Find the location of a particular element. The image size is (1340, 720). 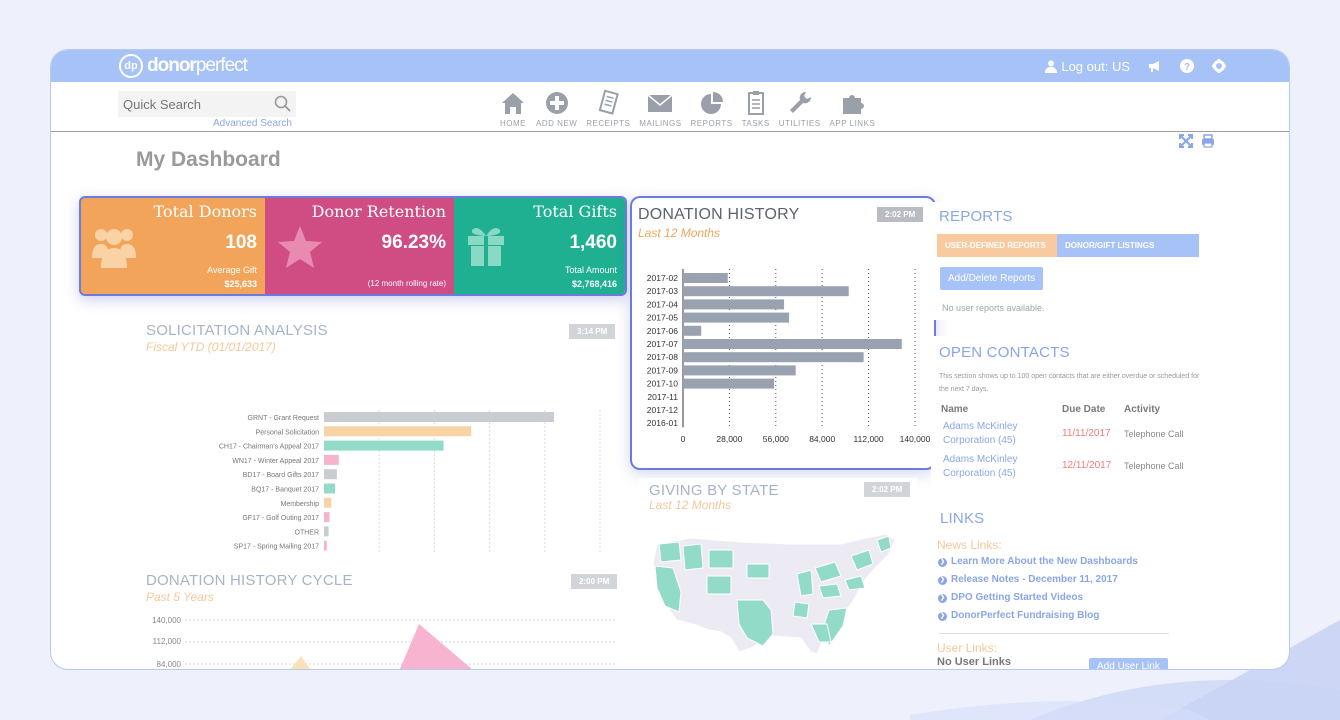

nav-reports: REPORTS is located at coordinates (712, 108).